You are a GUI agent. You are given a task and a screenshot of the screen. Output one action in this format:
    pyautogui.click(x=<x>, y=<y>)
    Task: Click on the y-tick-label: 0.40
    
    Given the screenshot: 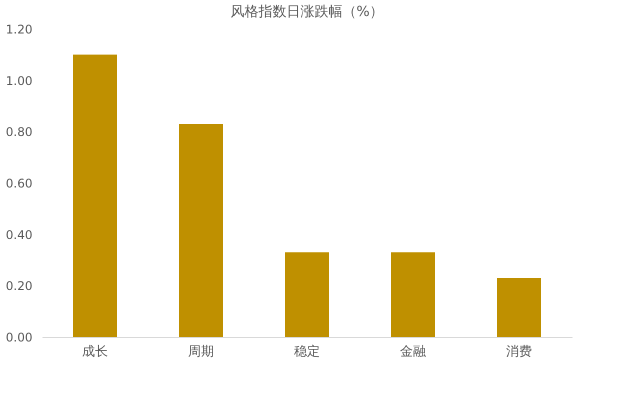 What is the action you would take?
    pyautogui.click(x=19, y=235)
    